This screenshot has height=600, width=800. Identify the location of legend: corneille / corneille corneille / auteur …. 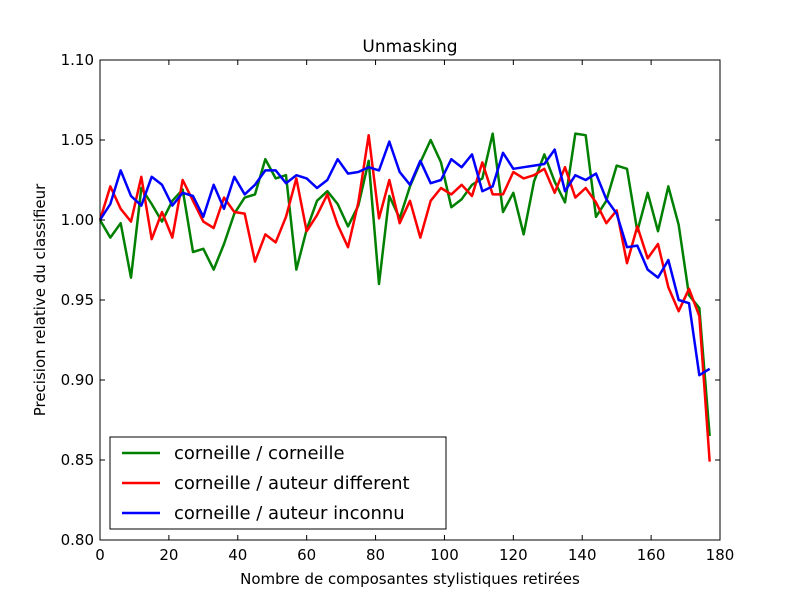
(278, 483).